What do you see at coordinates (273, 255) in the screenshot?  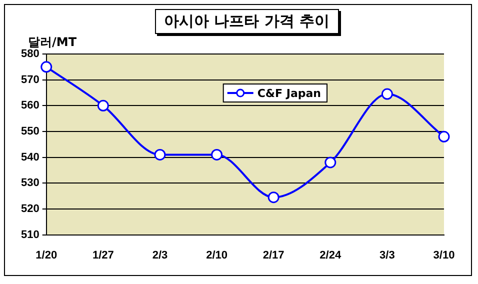 I see `x-tick-label: 2/17` at bounding box center [273, 255].